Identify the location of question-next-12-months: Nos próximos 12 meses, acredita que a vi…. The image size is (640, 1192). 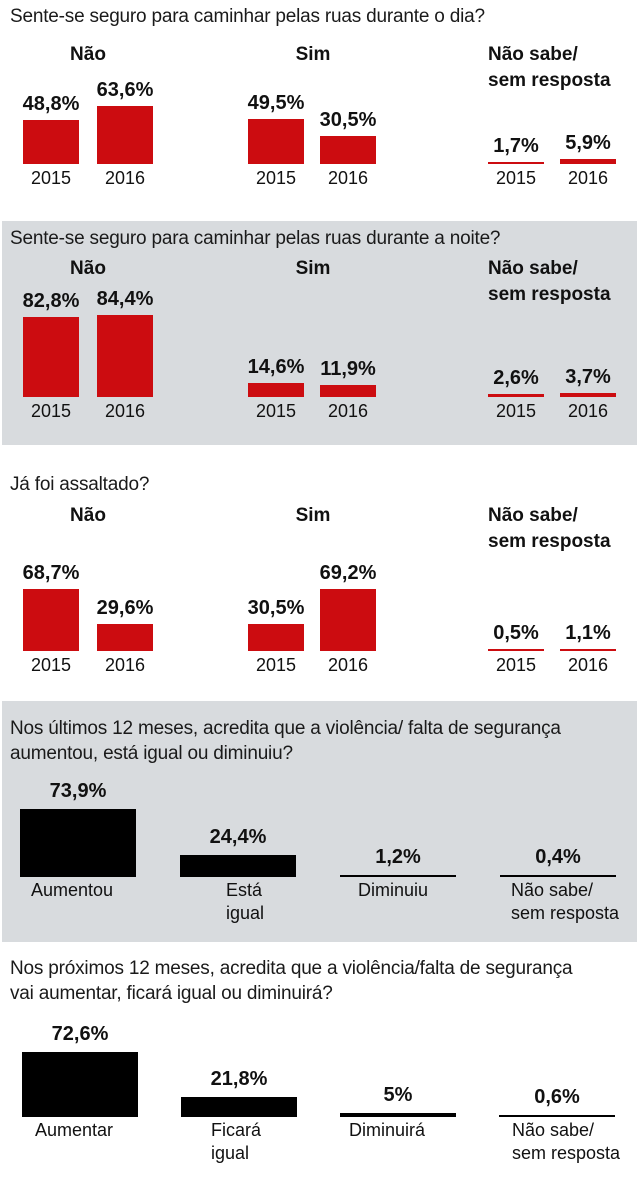
(291, 981).